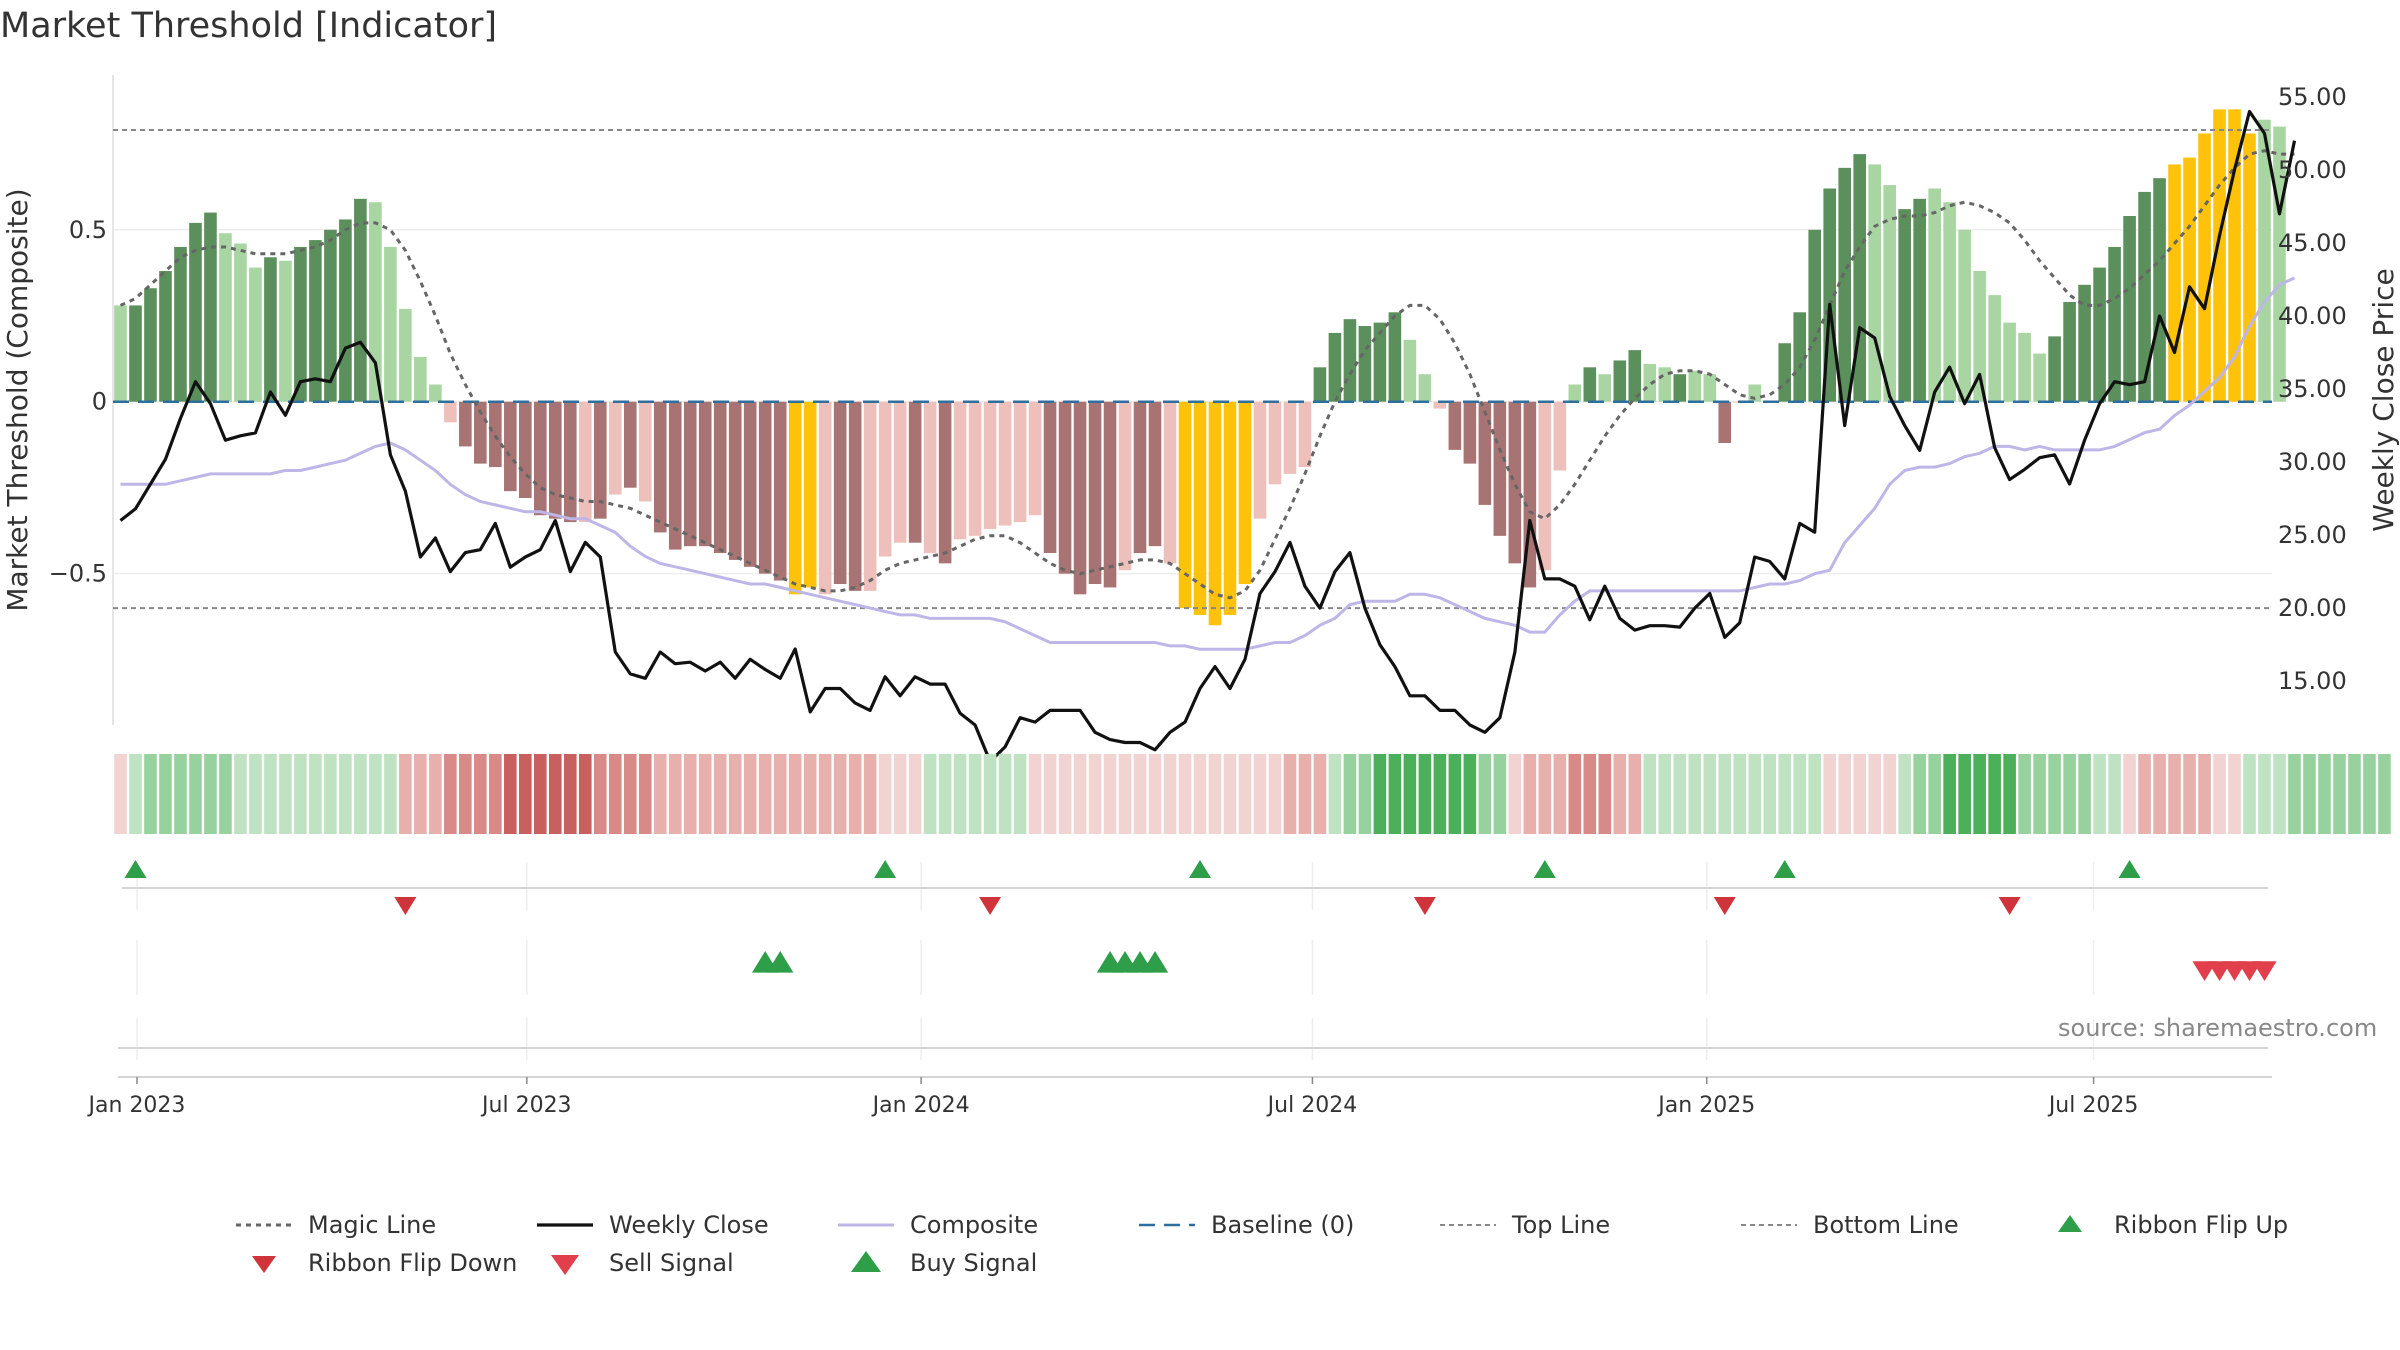 The image size is (2400, 1350). What do you see at coordinates (973, 1263) in the screenshot?
I see `legend-label: Buy Signal` at bounding box center [973, 1263].